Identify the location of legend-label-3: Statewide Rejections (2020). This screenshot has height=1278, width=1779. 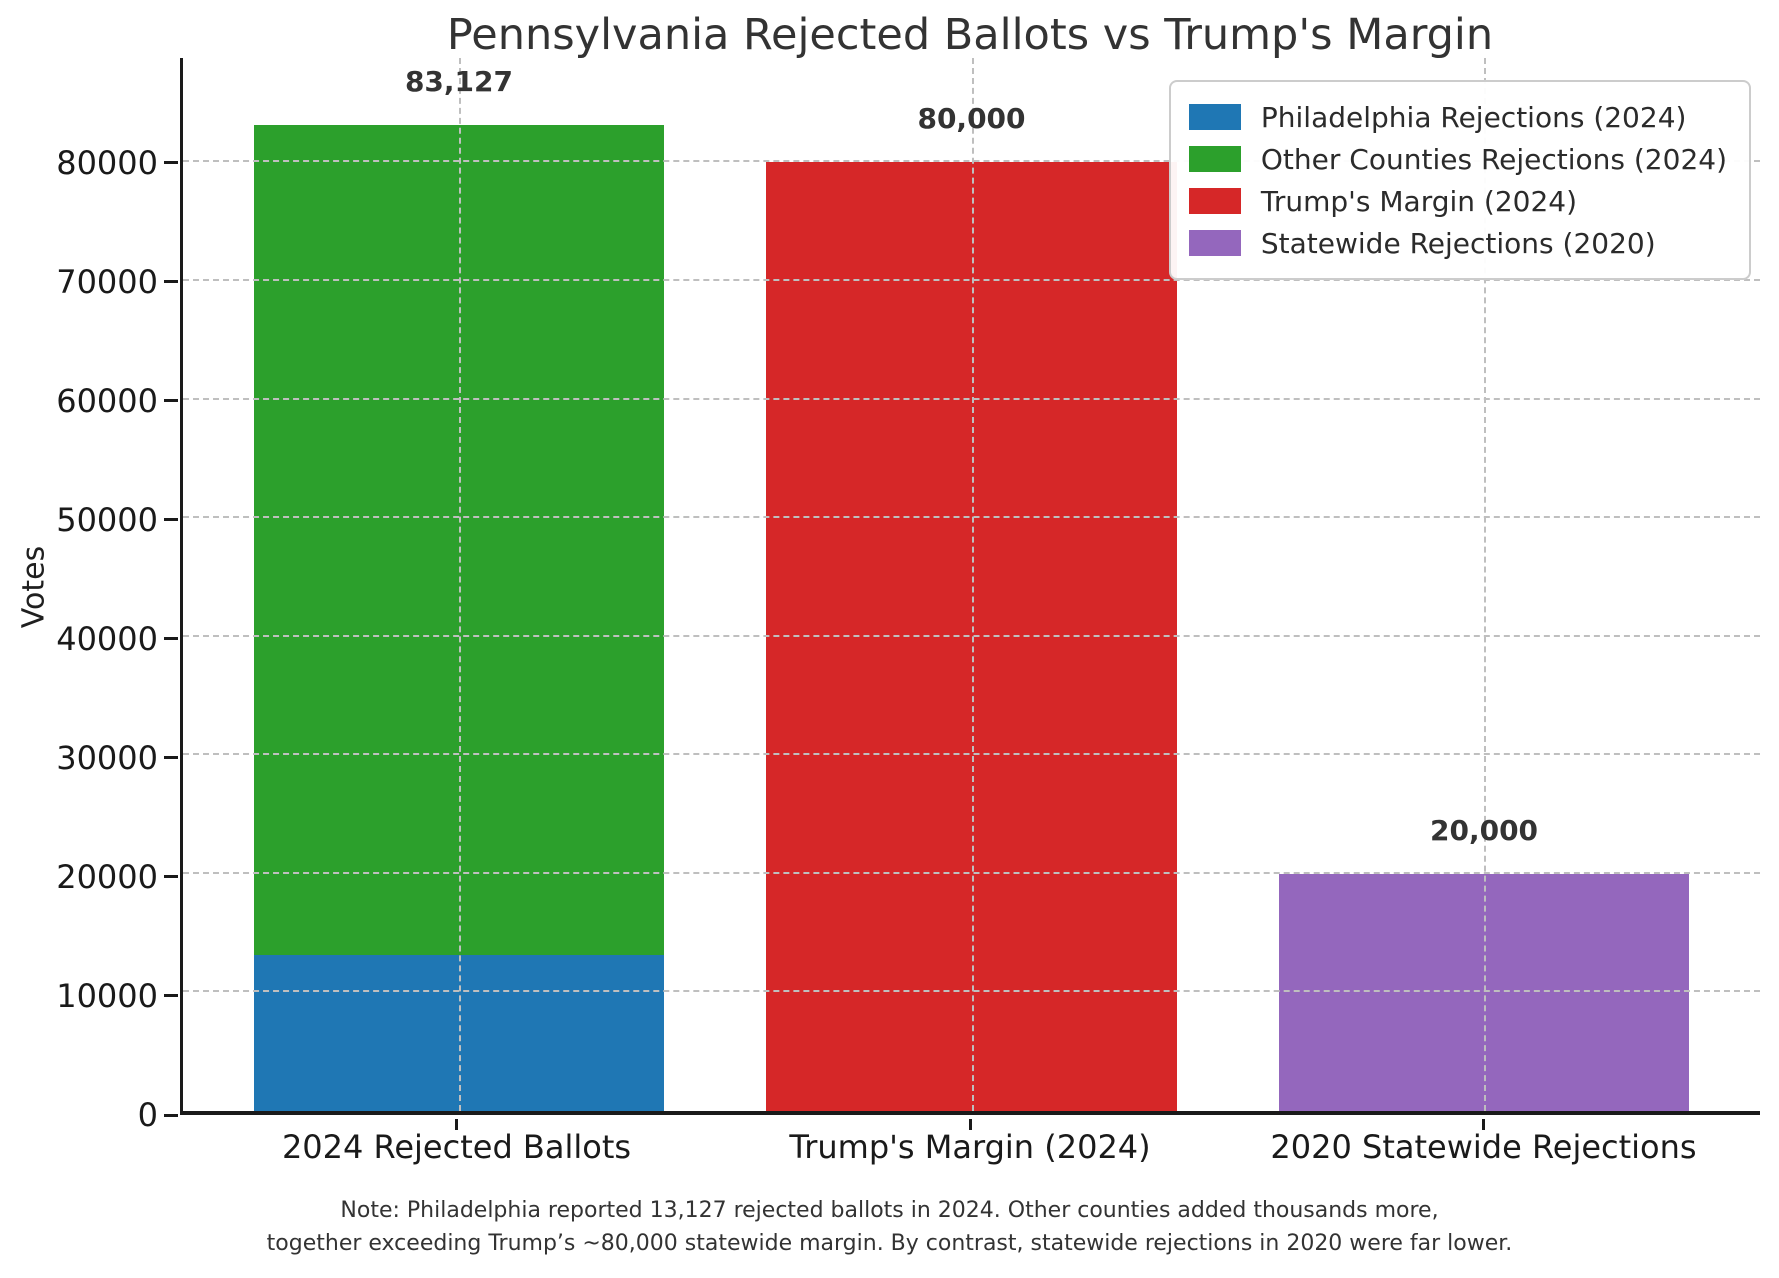
(1458, 243).